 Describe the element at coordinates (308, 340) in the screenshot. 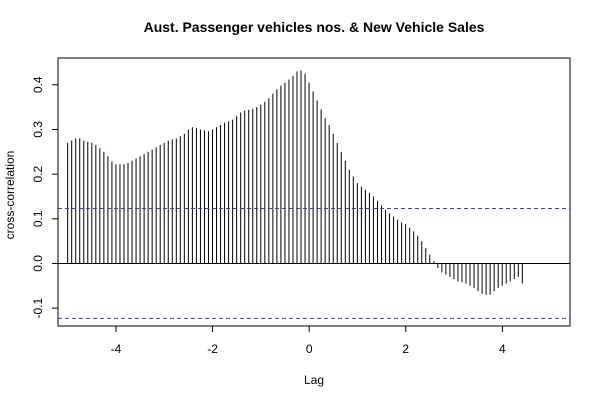

I see `x-axis: -4 -2 0 2 4` at that location.